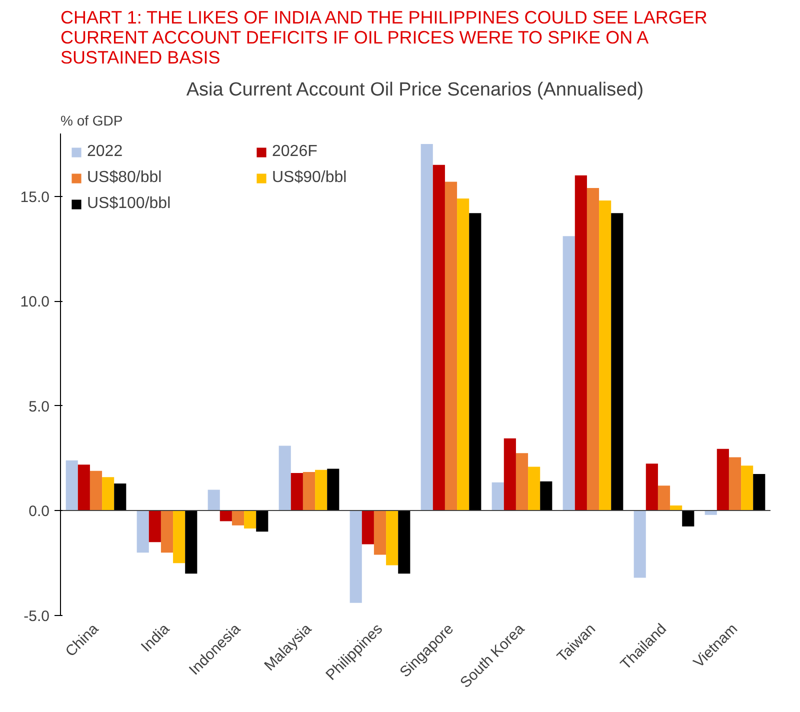 The image size is (800, 712). What do you see at coordinates (295, 152) in the screenshot?
I see `legend-label: 2026F` at bounding box center [295, 152].